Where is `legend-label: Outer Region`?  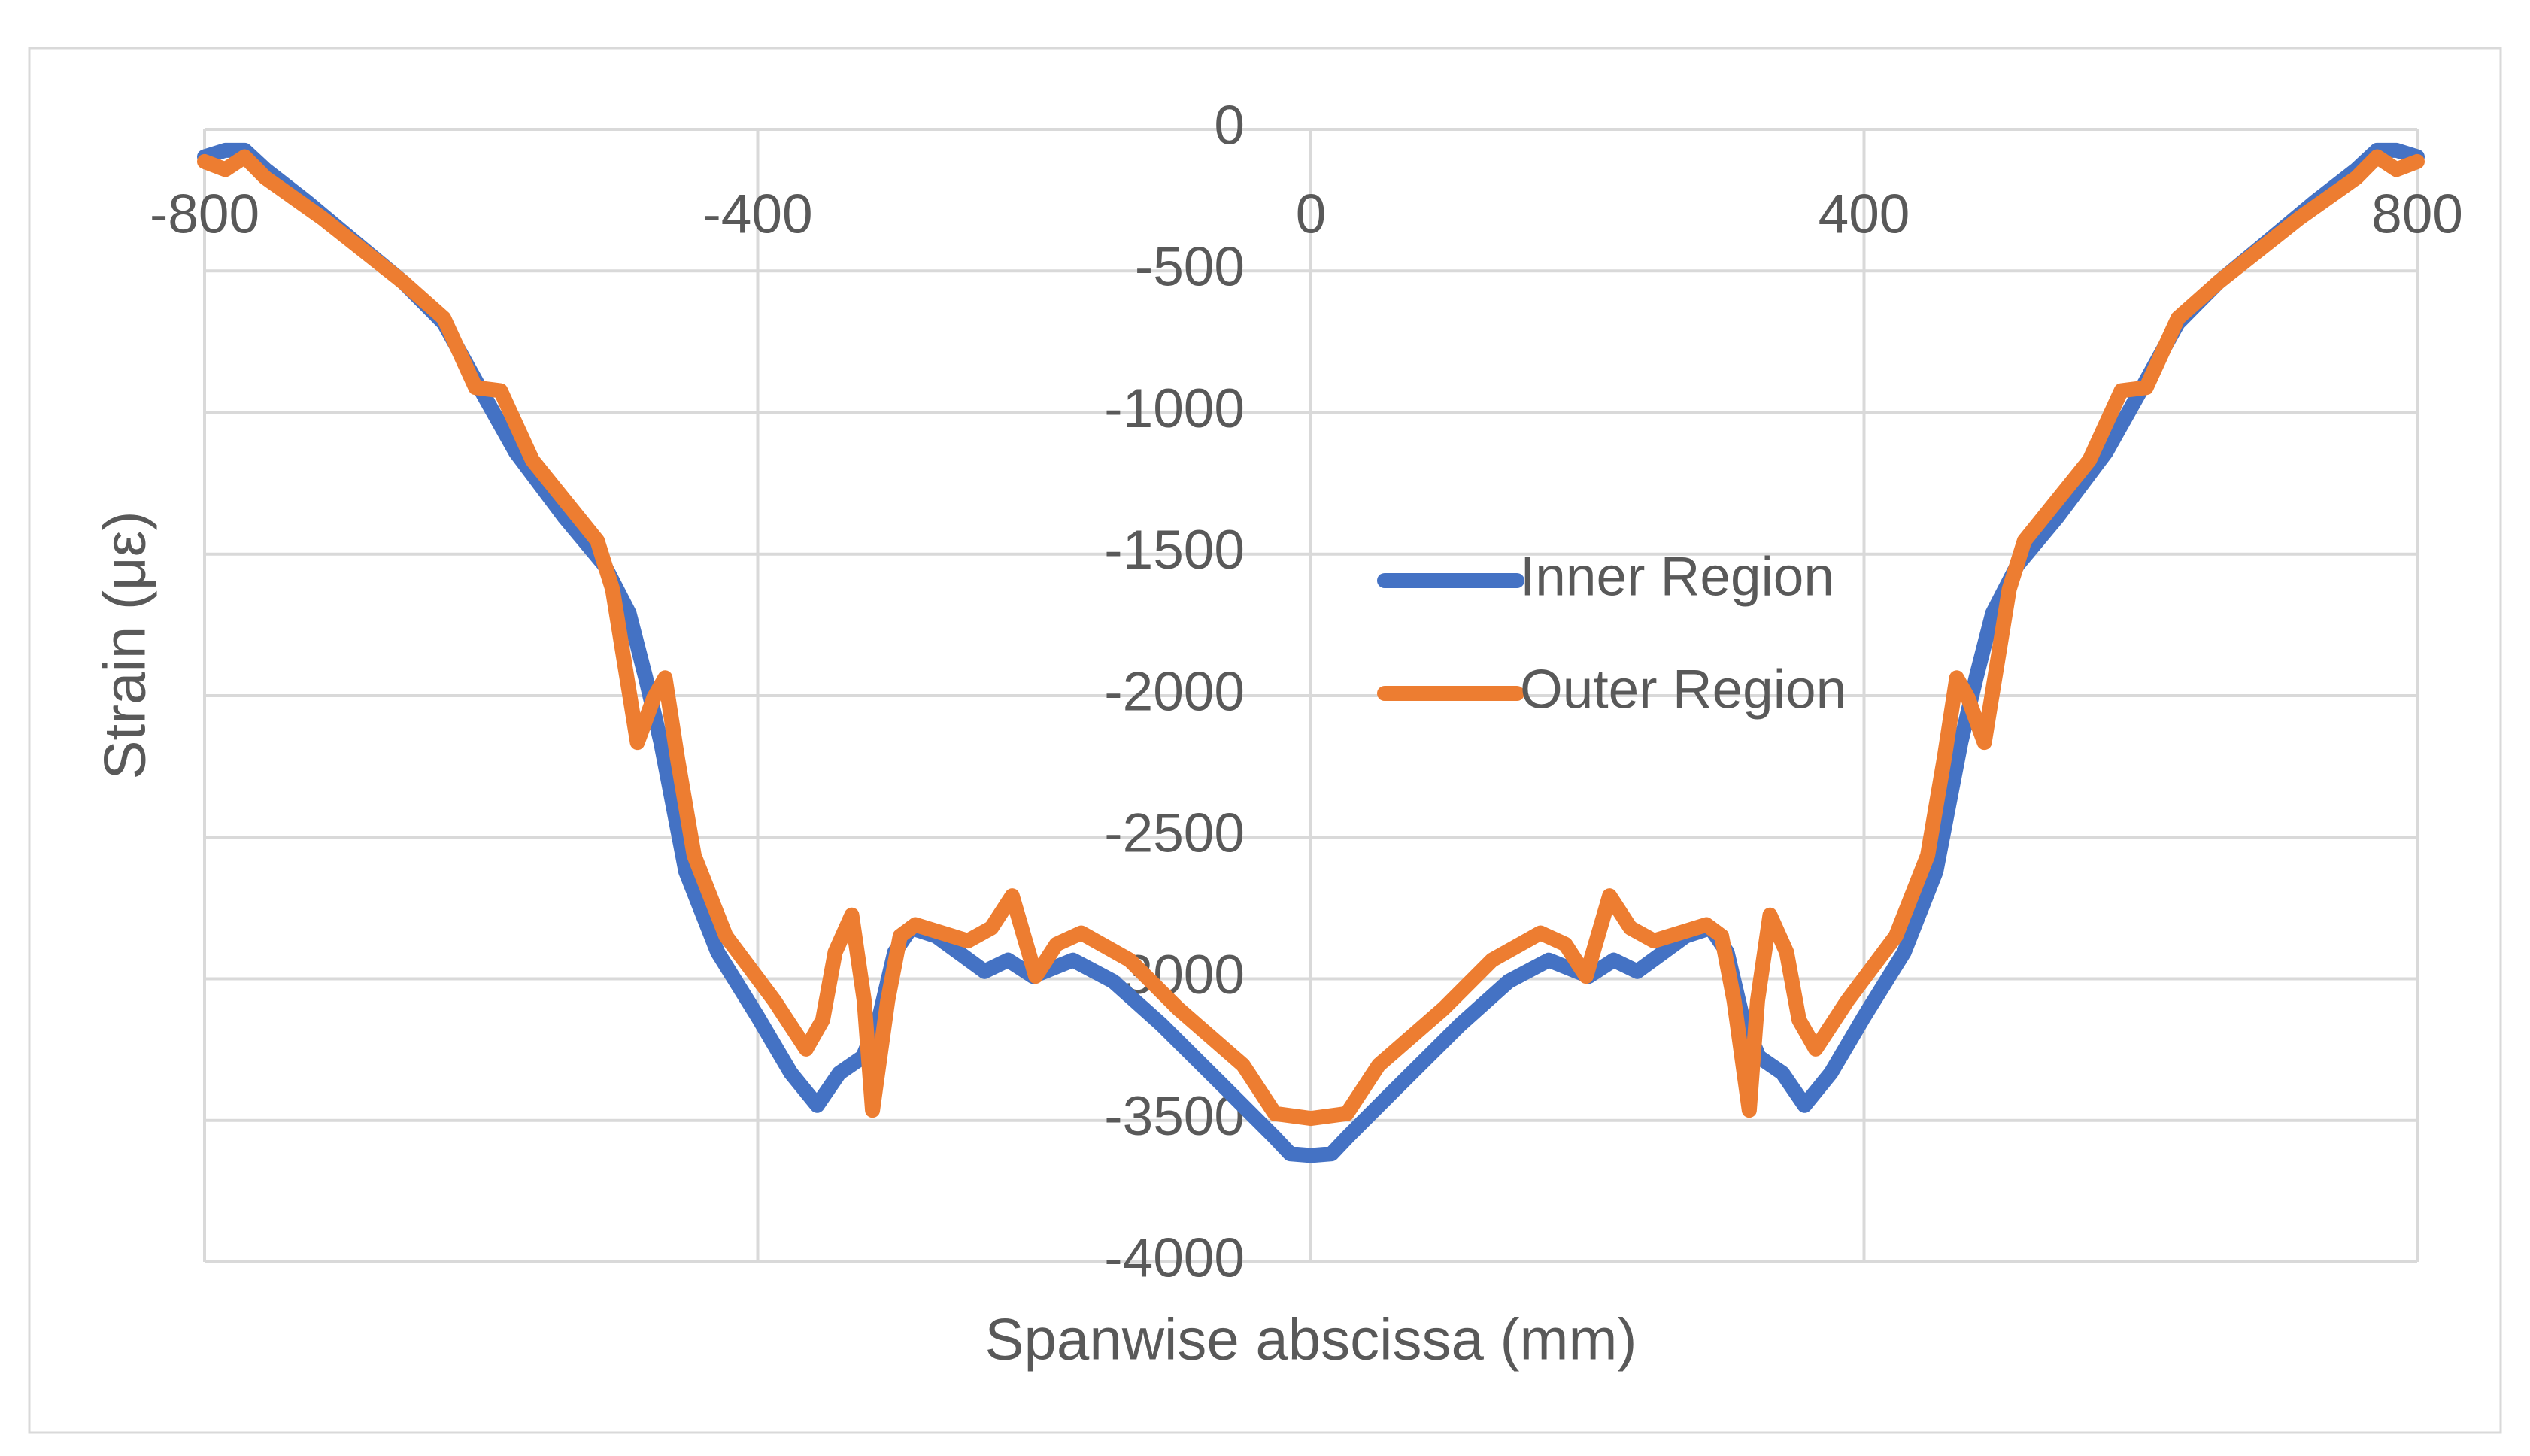
legend-label: Outer Region is located at coordinates (1683, 689).